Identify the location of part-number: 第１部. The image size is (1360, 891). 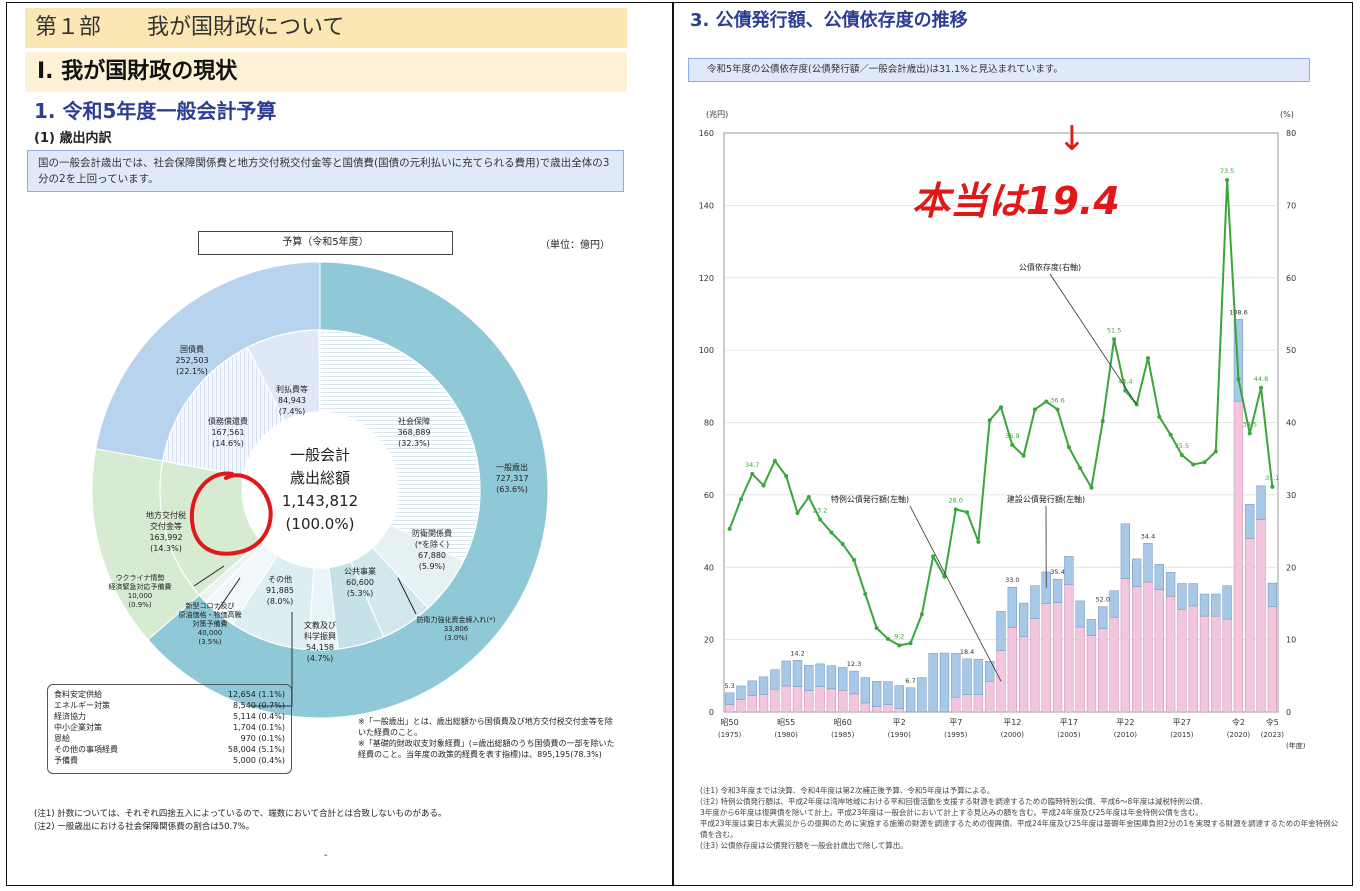
(68, 27).